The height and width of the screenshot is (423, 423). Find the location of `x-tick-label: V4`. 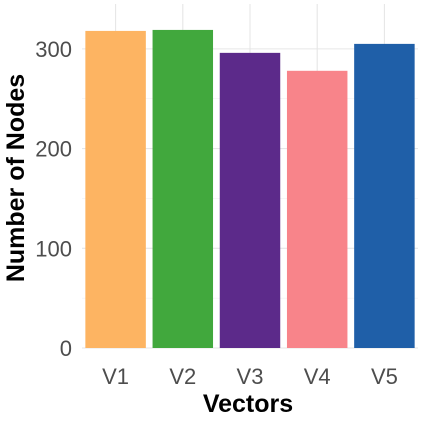

x-tick-label: V4 is located at coordinates (317, 376).